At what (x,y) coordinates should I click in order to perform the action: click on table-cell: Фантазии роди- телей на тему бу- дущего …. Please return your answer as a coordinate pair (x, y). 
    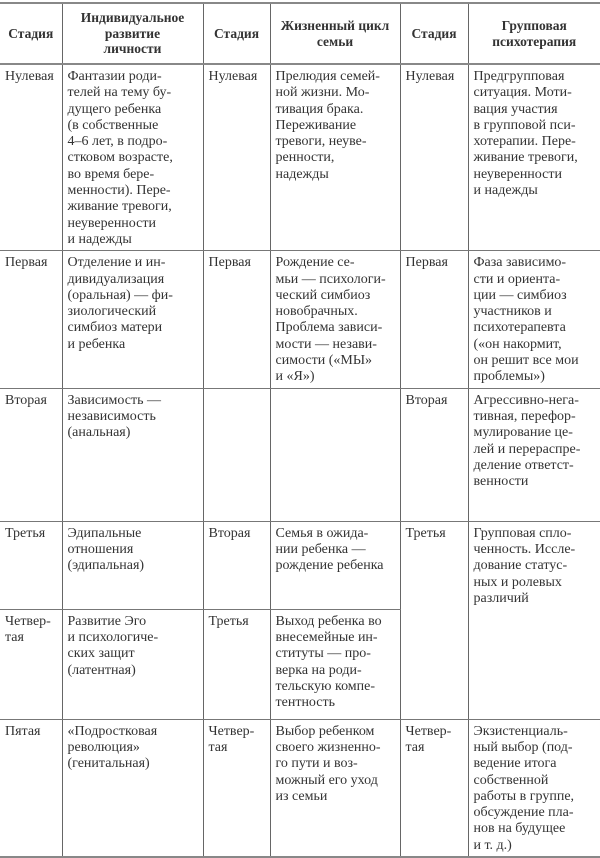
    Looking at the image, I should click on (132, 158).